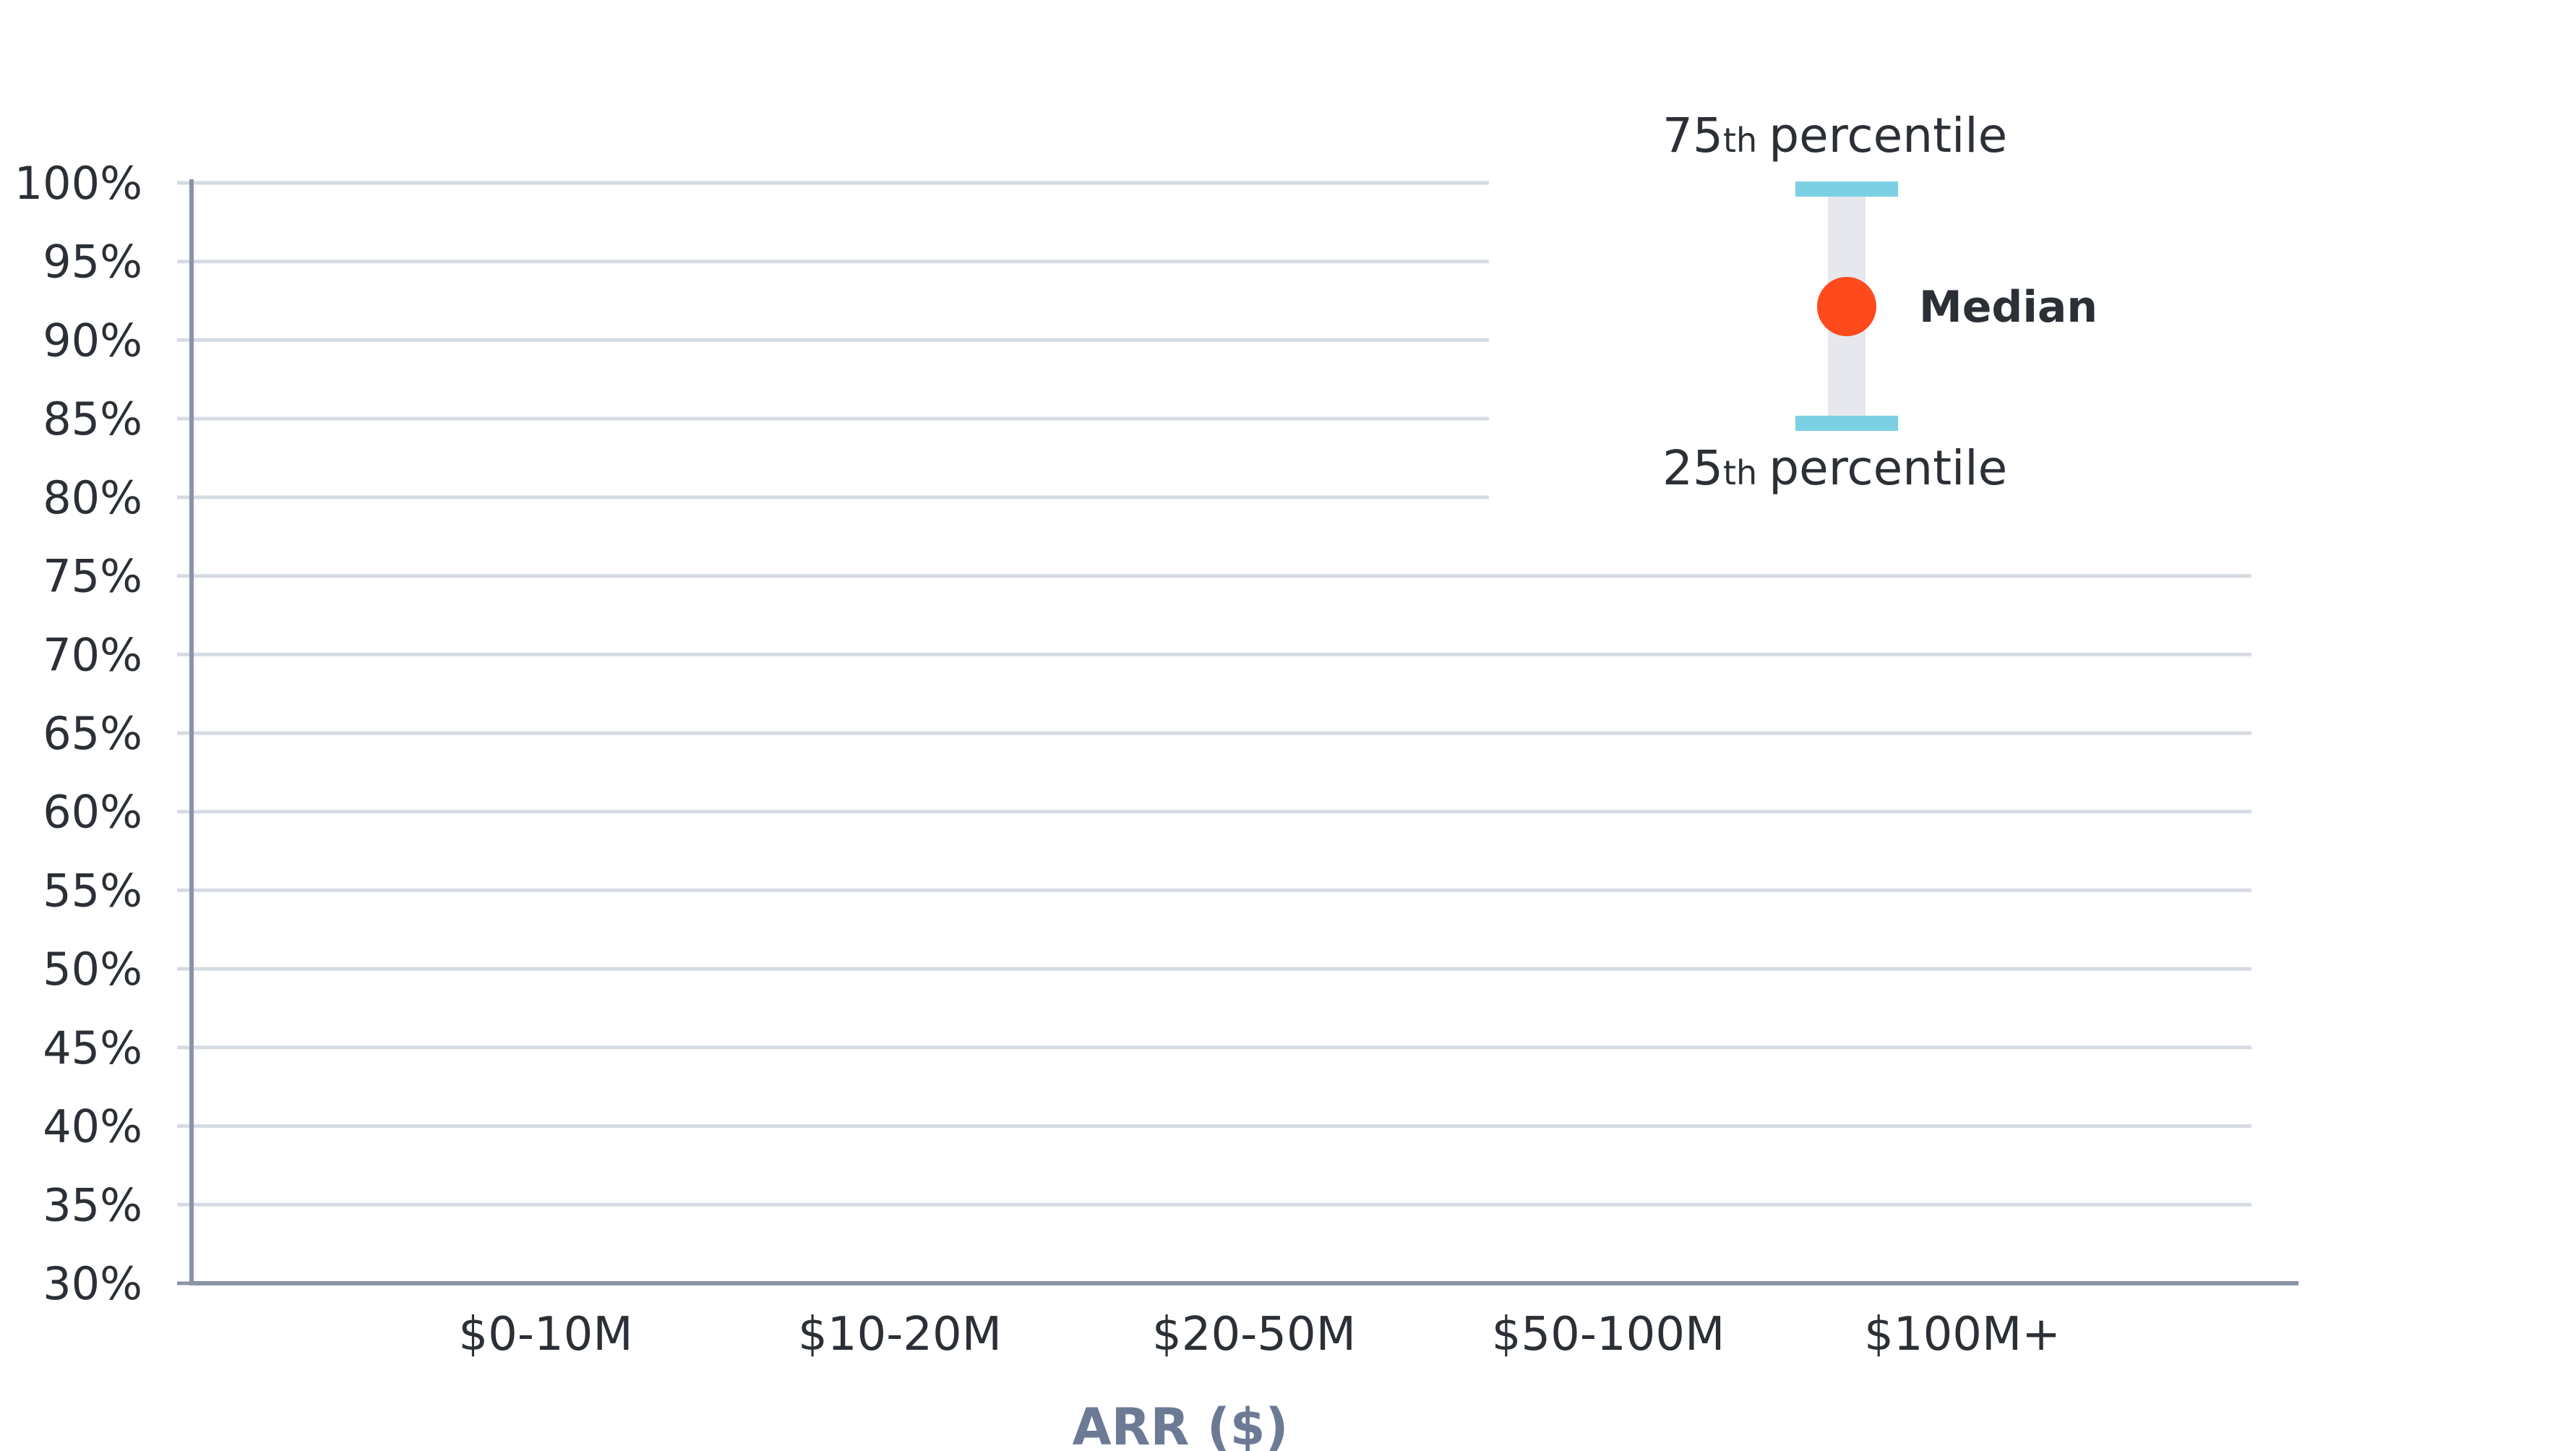 The width and height of the screenshot is (2576, 1451). I want to click on y-tick-label: 50%, so click(93, 970).